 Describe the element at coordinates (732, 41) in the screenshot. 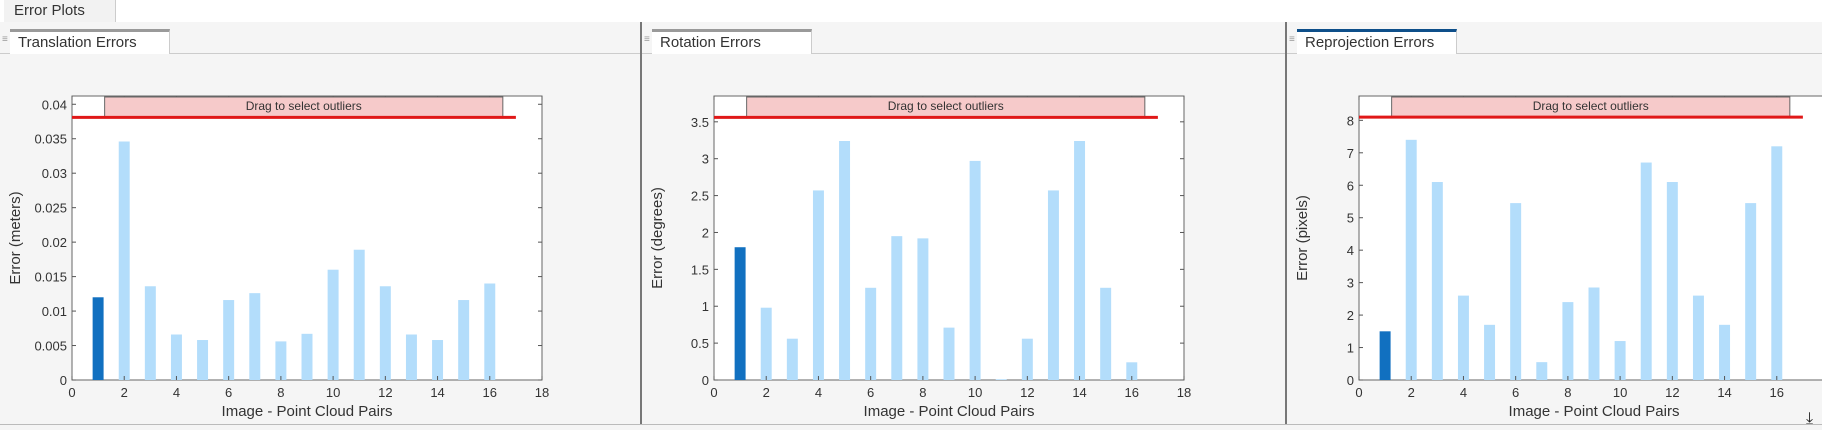

I see `tab-rotation-errors: Rotation Errors` at that location.